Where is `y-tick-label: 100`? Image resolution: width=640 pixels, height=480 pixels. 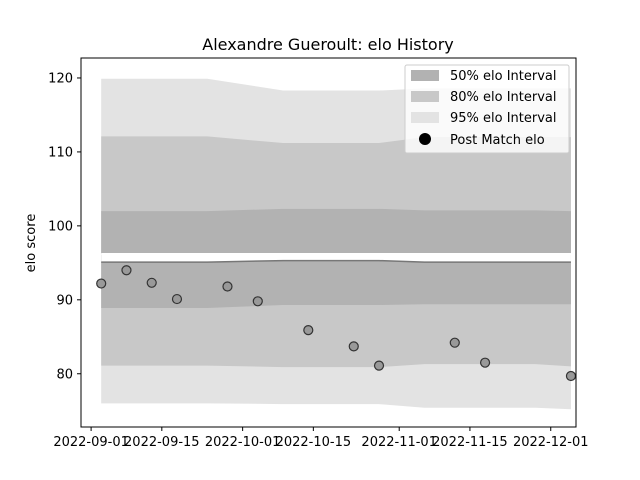 y-tick-label: 100 is located at coordinates (60, 226).